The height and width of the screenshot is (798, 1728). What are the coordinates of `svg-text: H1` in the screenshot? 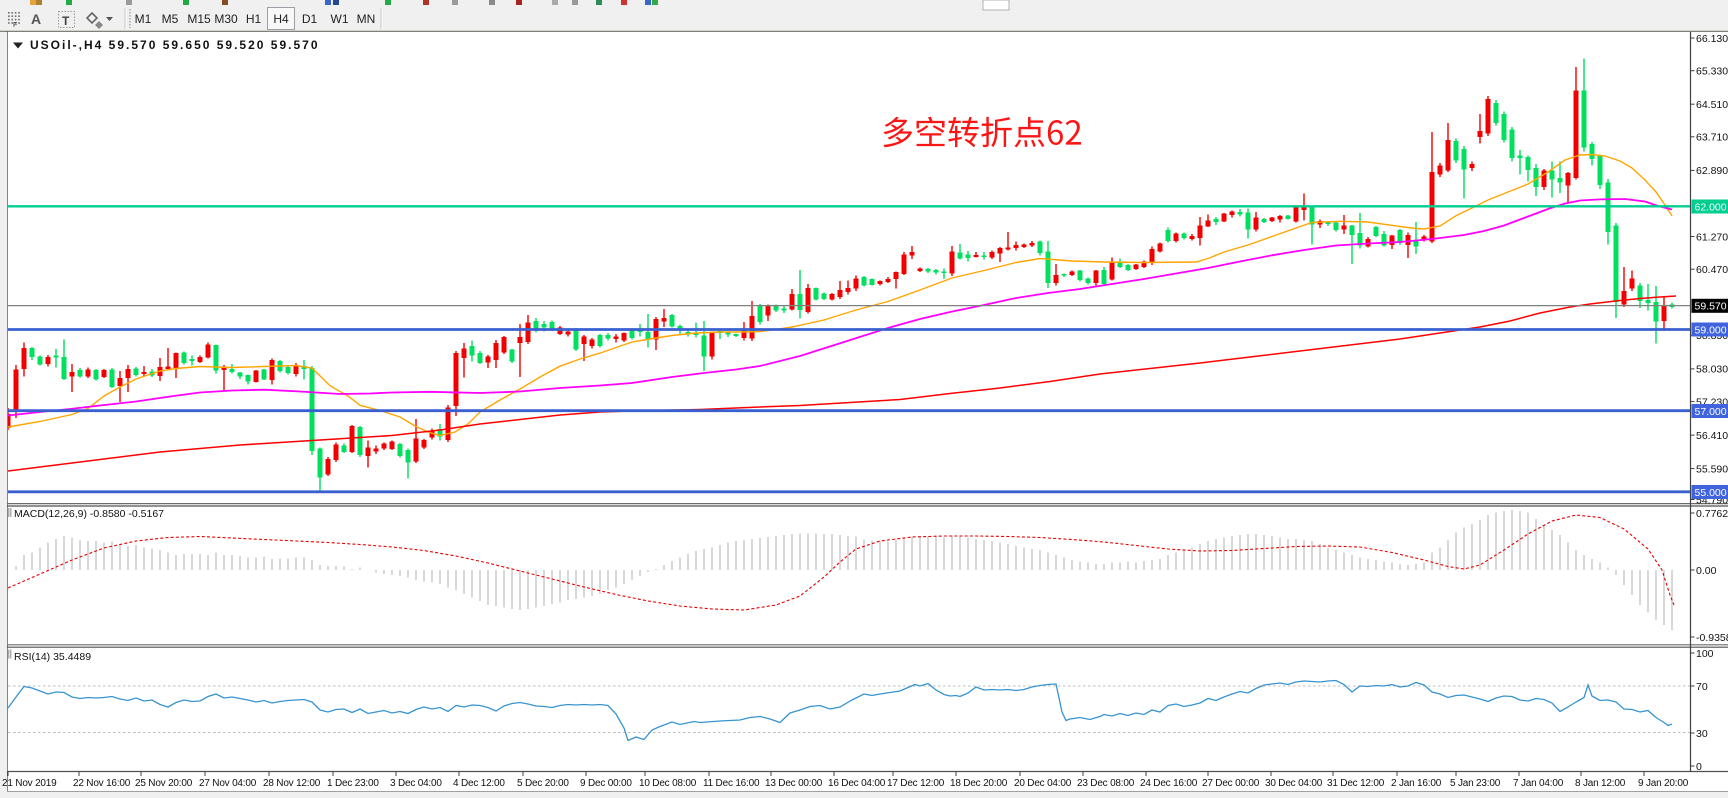 It's located at (254, 19).